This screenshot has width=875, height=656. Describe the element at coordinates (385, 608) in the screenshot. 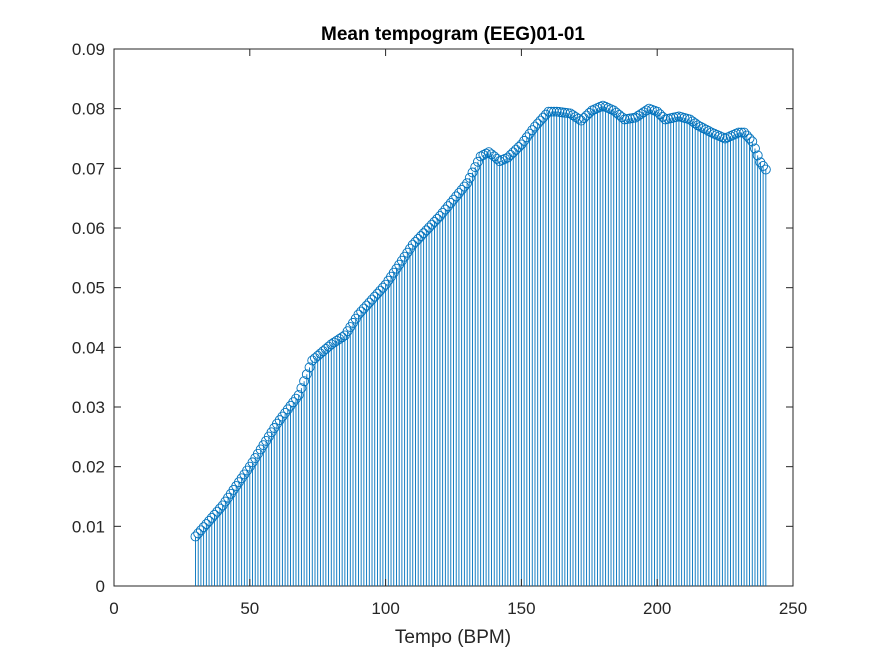

I see `x-tick-label: 100` at that location.